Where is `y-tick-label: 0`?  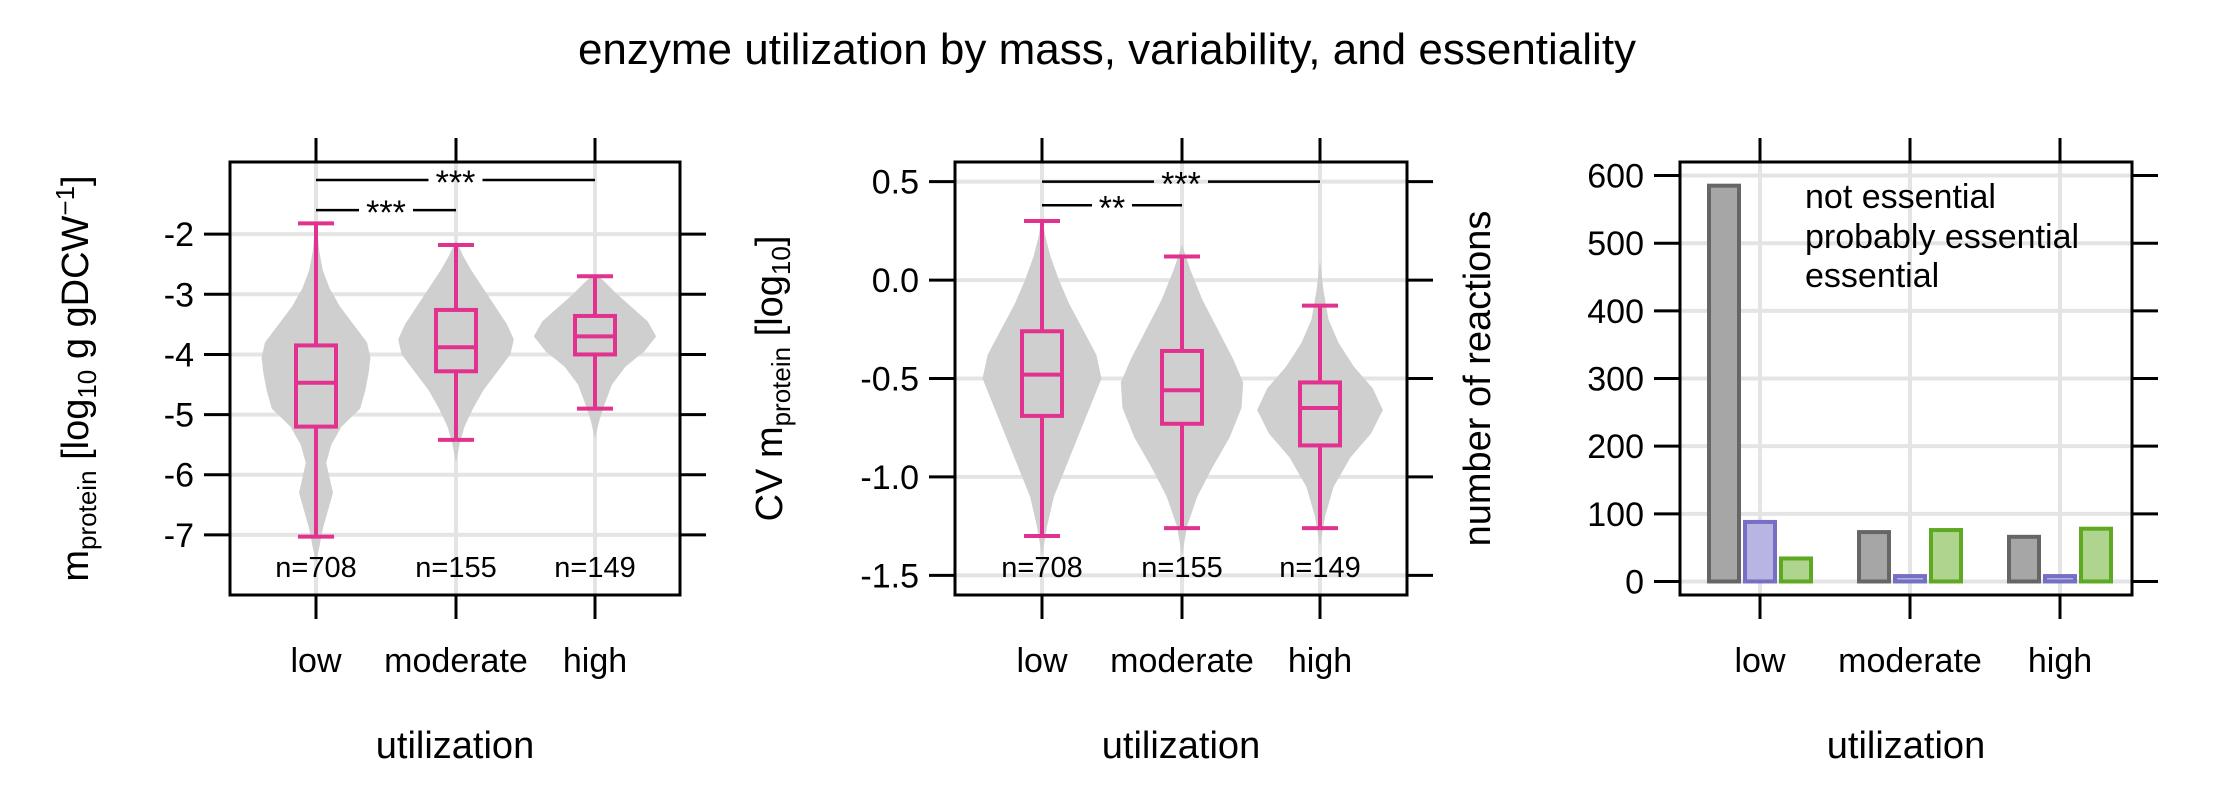 y-tick-label: 0 is located at coordinates (1634, 582).